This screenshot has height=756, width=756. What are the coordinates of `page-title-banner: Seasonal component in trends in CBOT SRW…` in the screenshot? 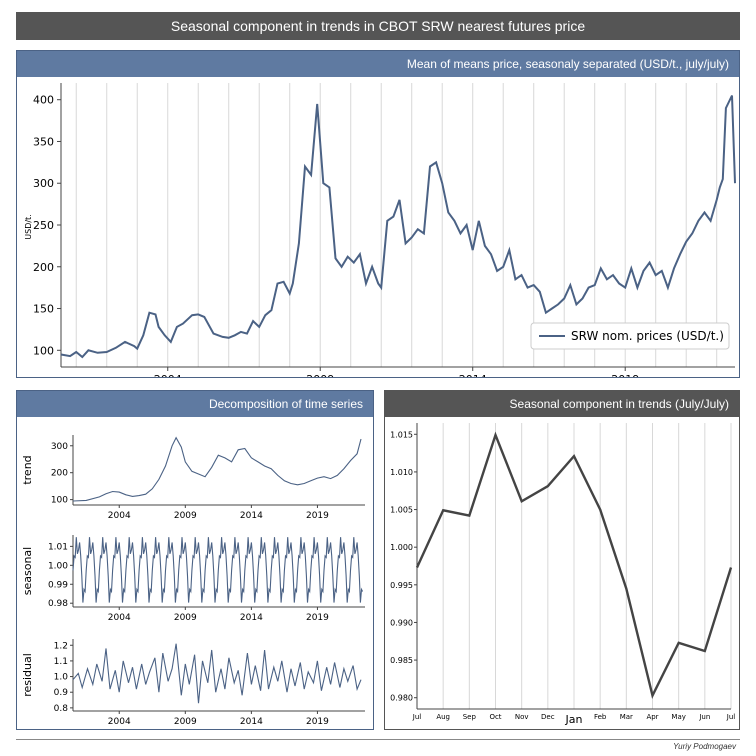 It's located at (378, 26).